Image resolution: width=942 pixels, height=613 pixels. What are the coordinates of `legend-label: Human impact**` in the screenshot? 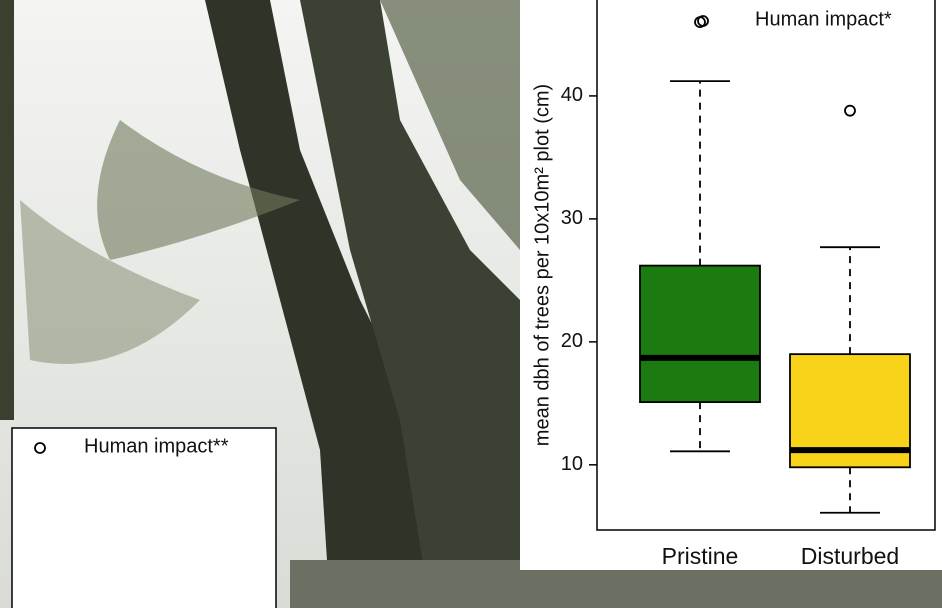 It's located at (156, 446).